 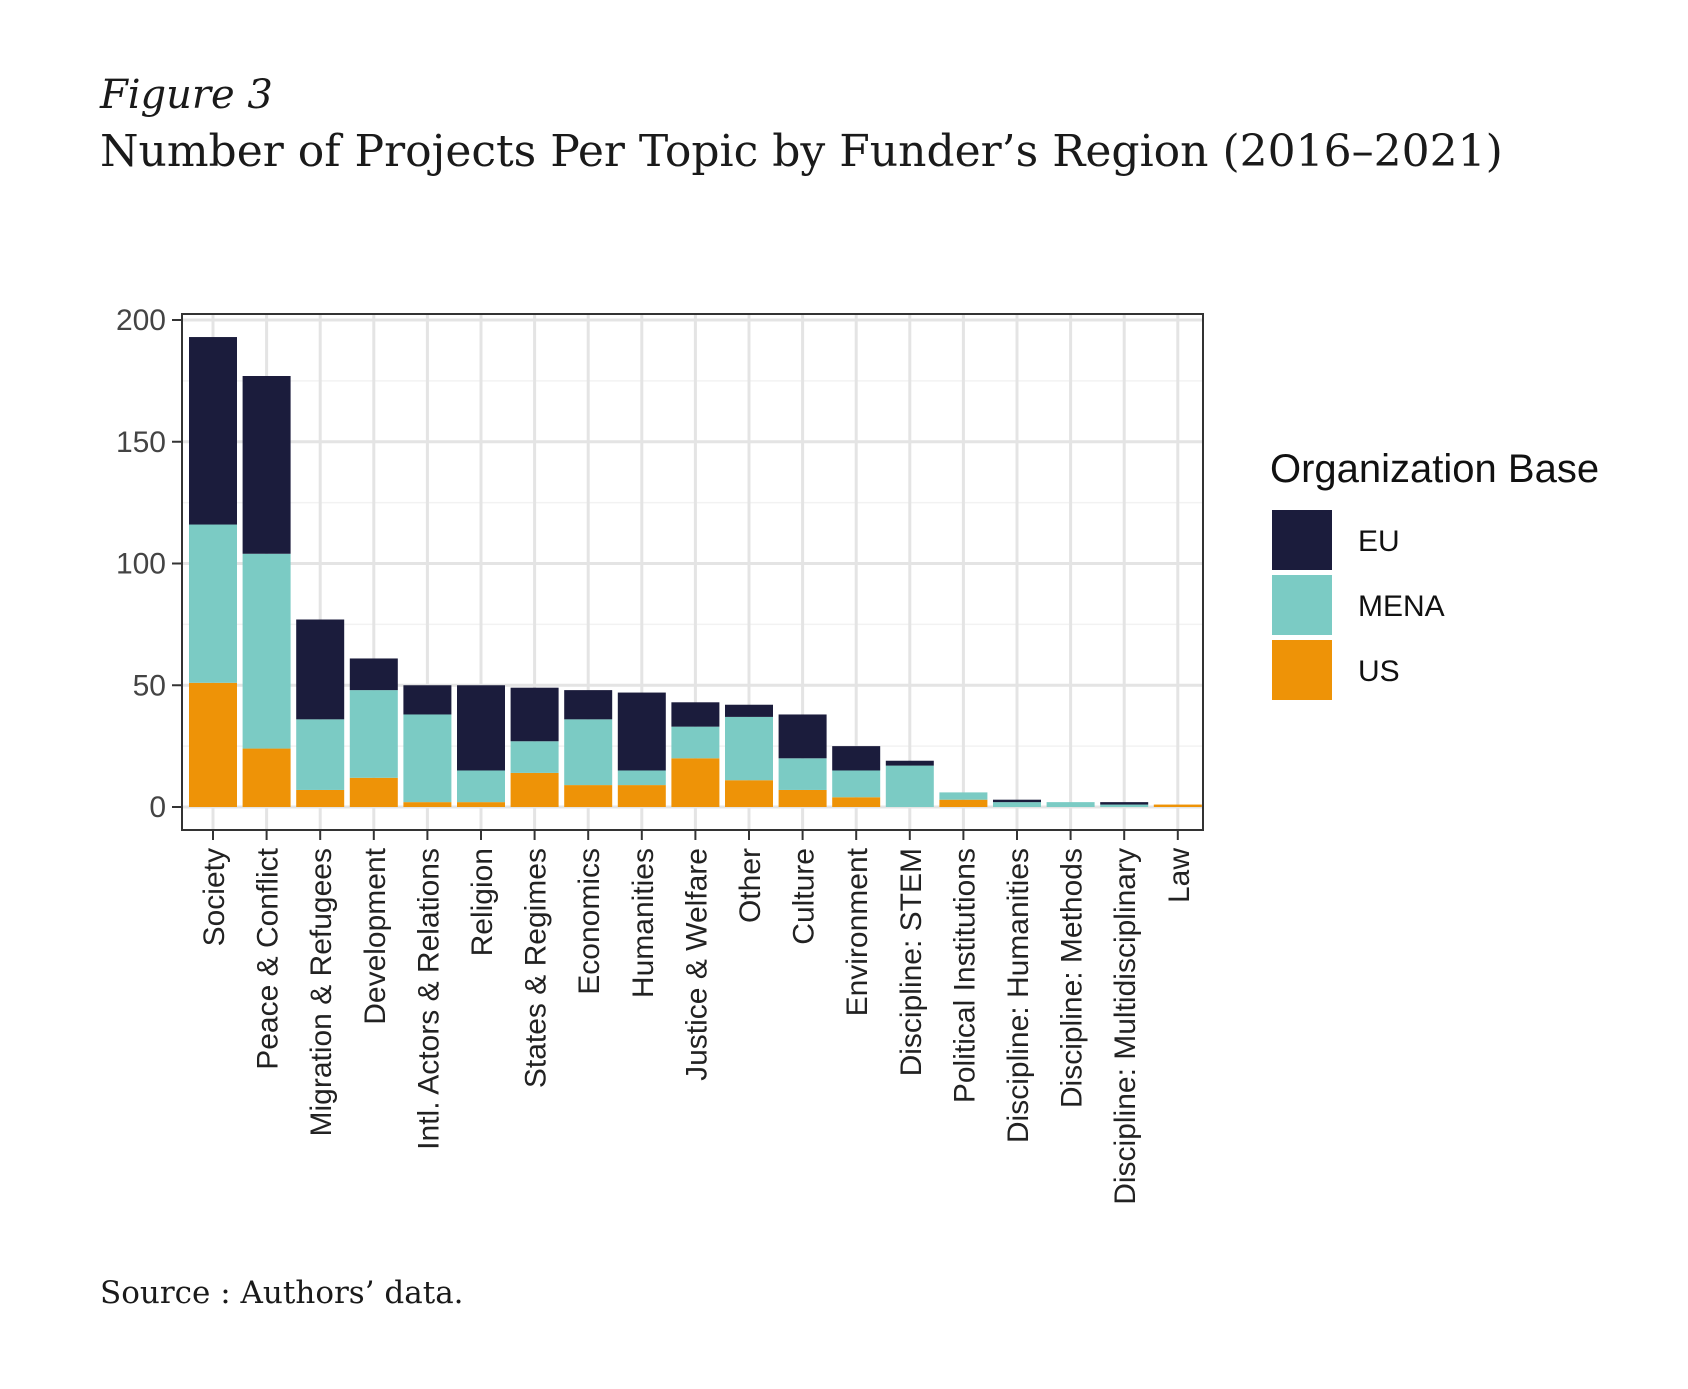 What do you see at coordinates (750, 885) in the screenshot?
I see `x-category-label: Other` at bounding box center [750, 885].